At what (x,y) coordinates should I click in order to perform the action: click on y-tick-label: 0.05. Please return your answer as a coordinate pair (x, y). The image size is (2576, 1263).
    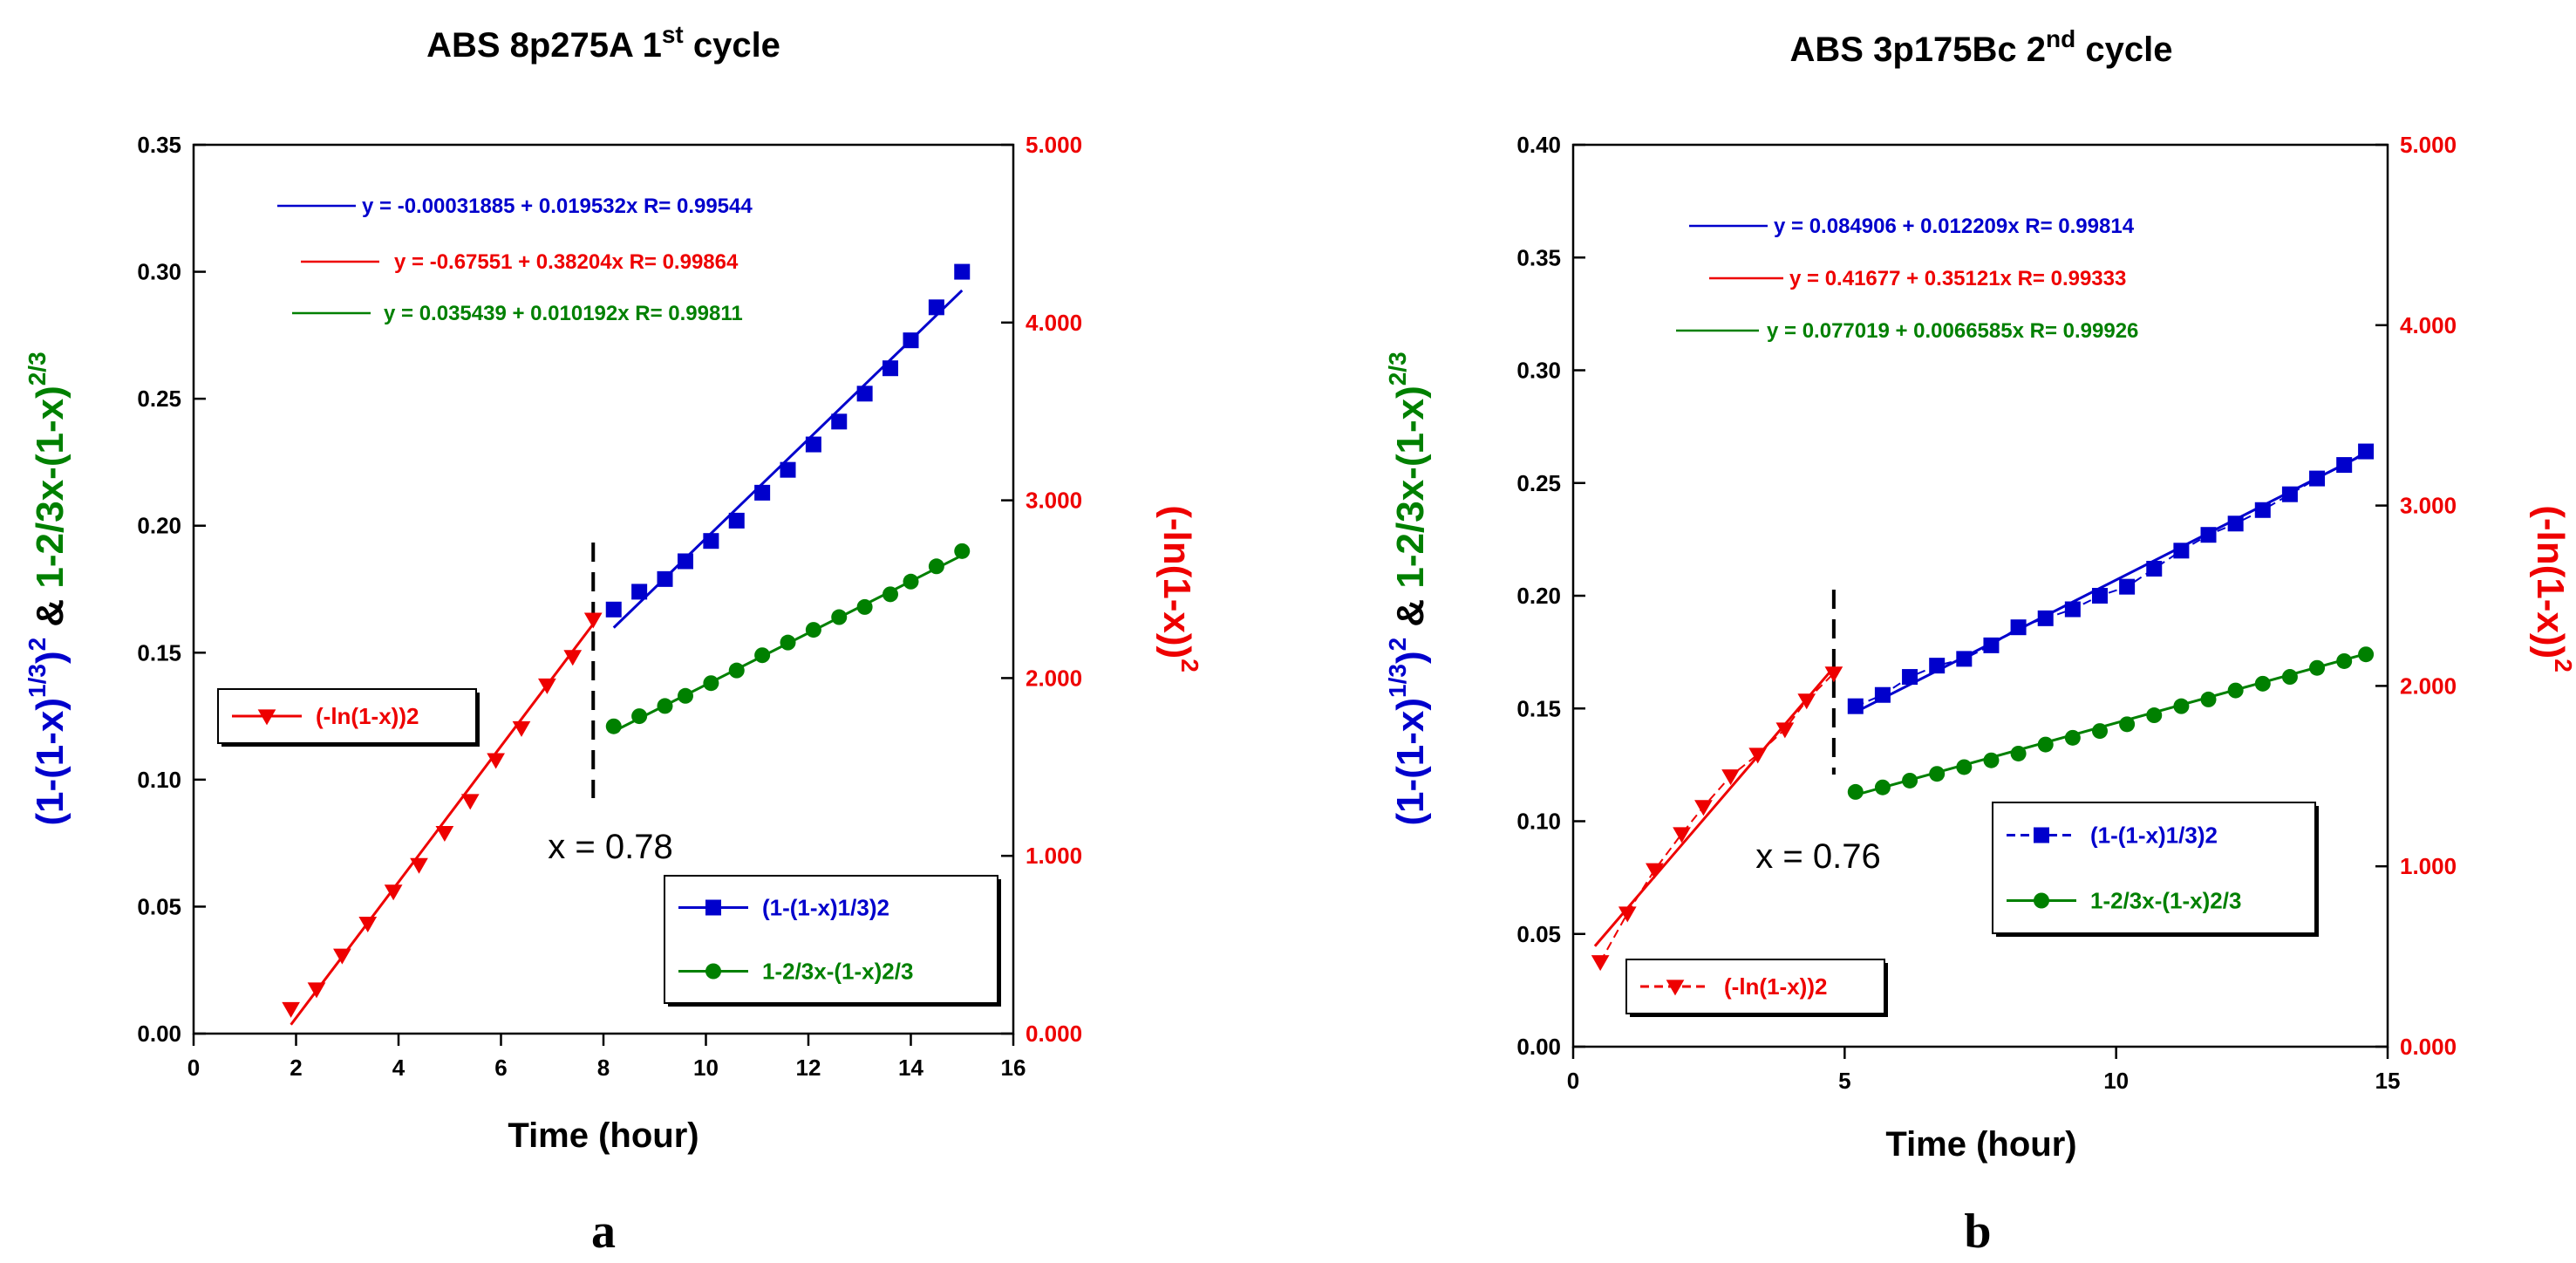
    Looking at the image, I should click on (159, 906).